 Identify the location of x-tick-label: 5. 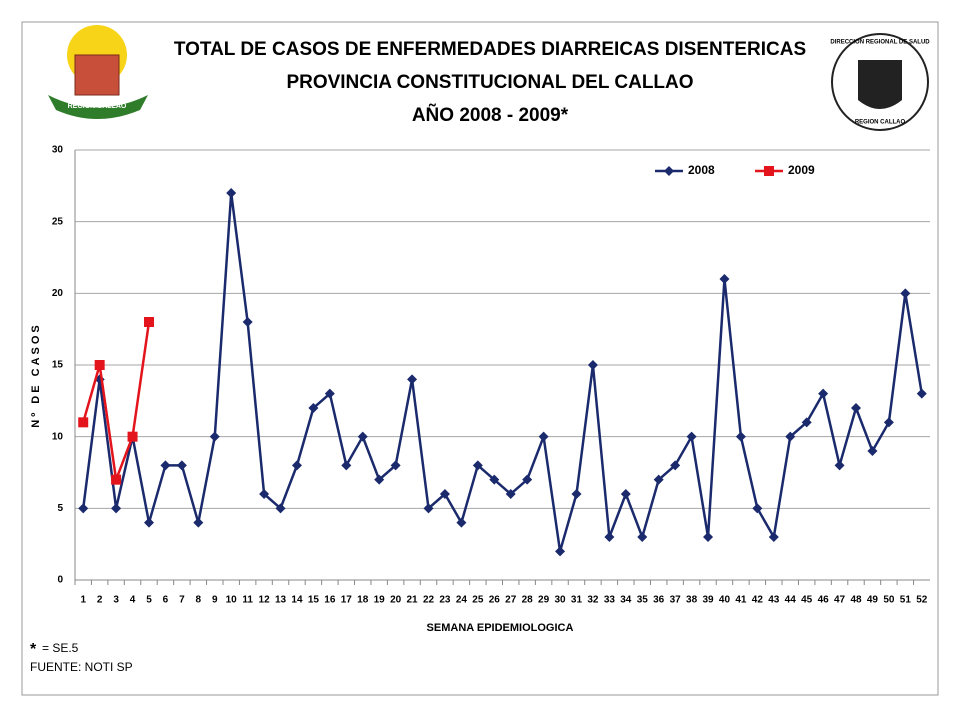
(149, 600).